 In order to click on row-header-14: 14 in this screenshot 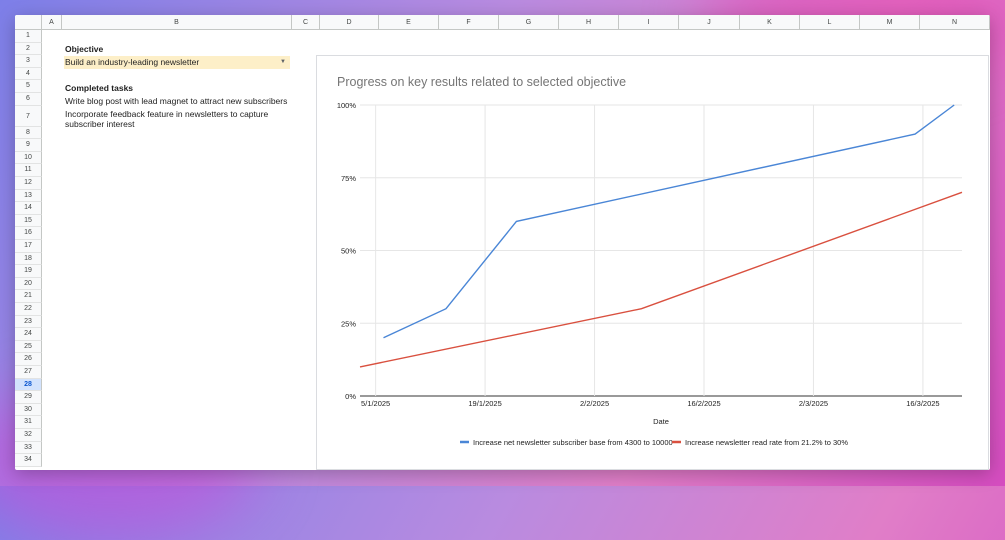, I will do `click(28, 208)`.